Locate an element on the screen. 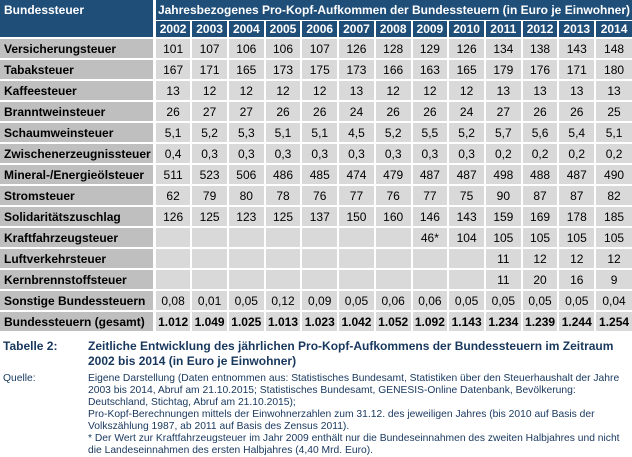  value-cell: 178 is located at coordinates (576, 217).